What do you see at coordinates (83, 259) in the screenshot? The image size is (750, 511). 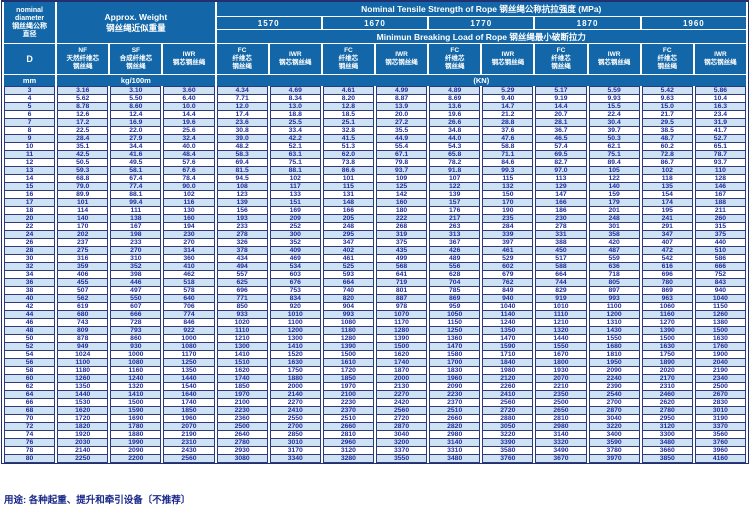 I see `value-cell: 316` at bounding box center [83, 259].